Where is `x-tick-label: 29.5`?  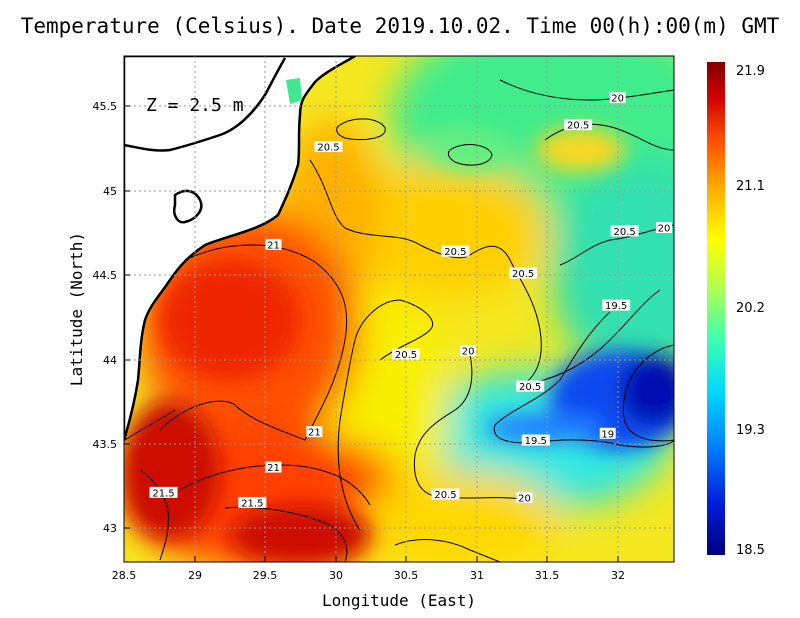 x-tick-label: 29.5 is located at coordinates (265, 575).